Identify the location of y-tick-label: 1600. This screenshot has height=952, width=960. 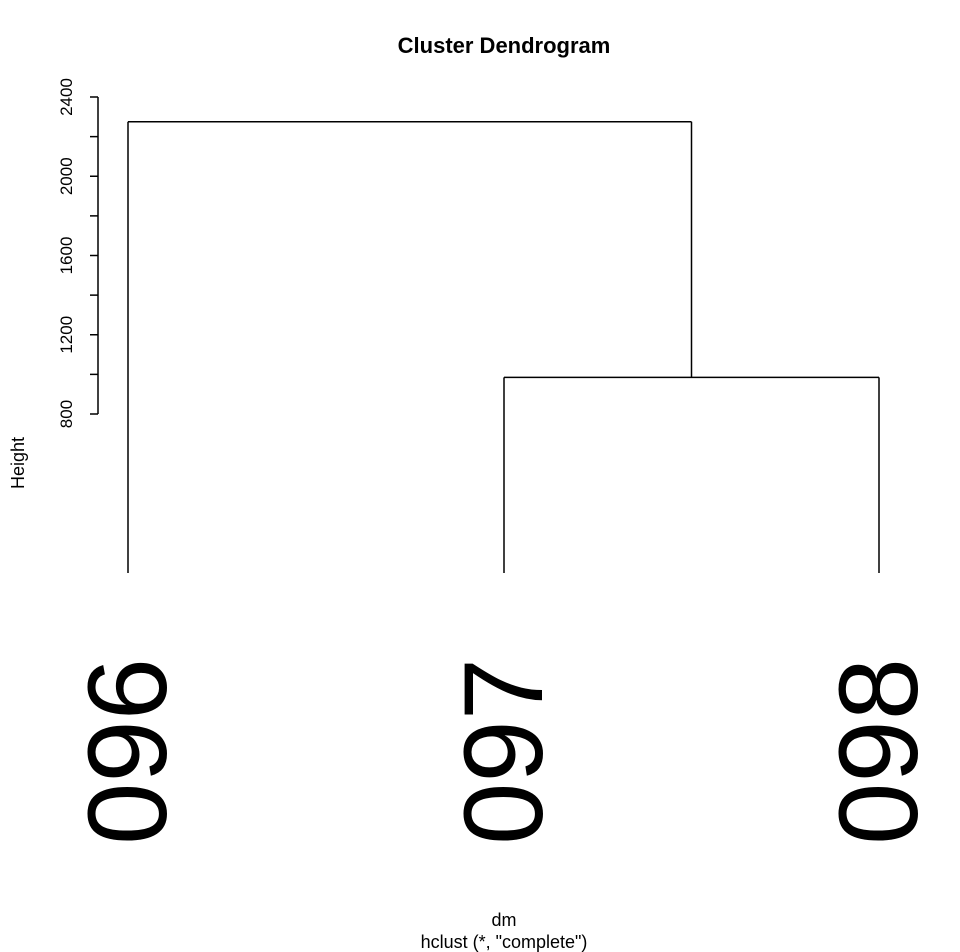
(66, 256).